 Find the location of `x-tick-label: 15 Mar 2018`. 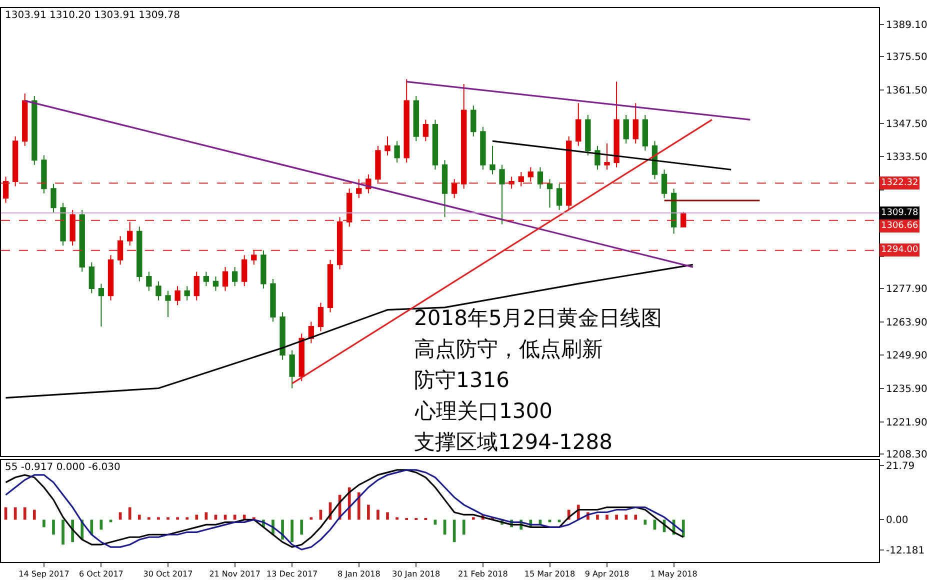

x-tick-label: 15 Mar 2018 is located at coordinates (550, 574).